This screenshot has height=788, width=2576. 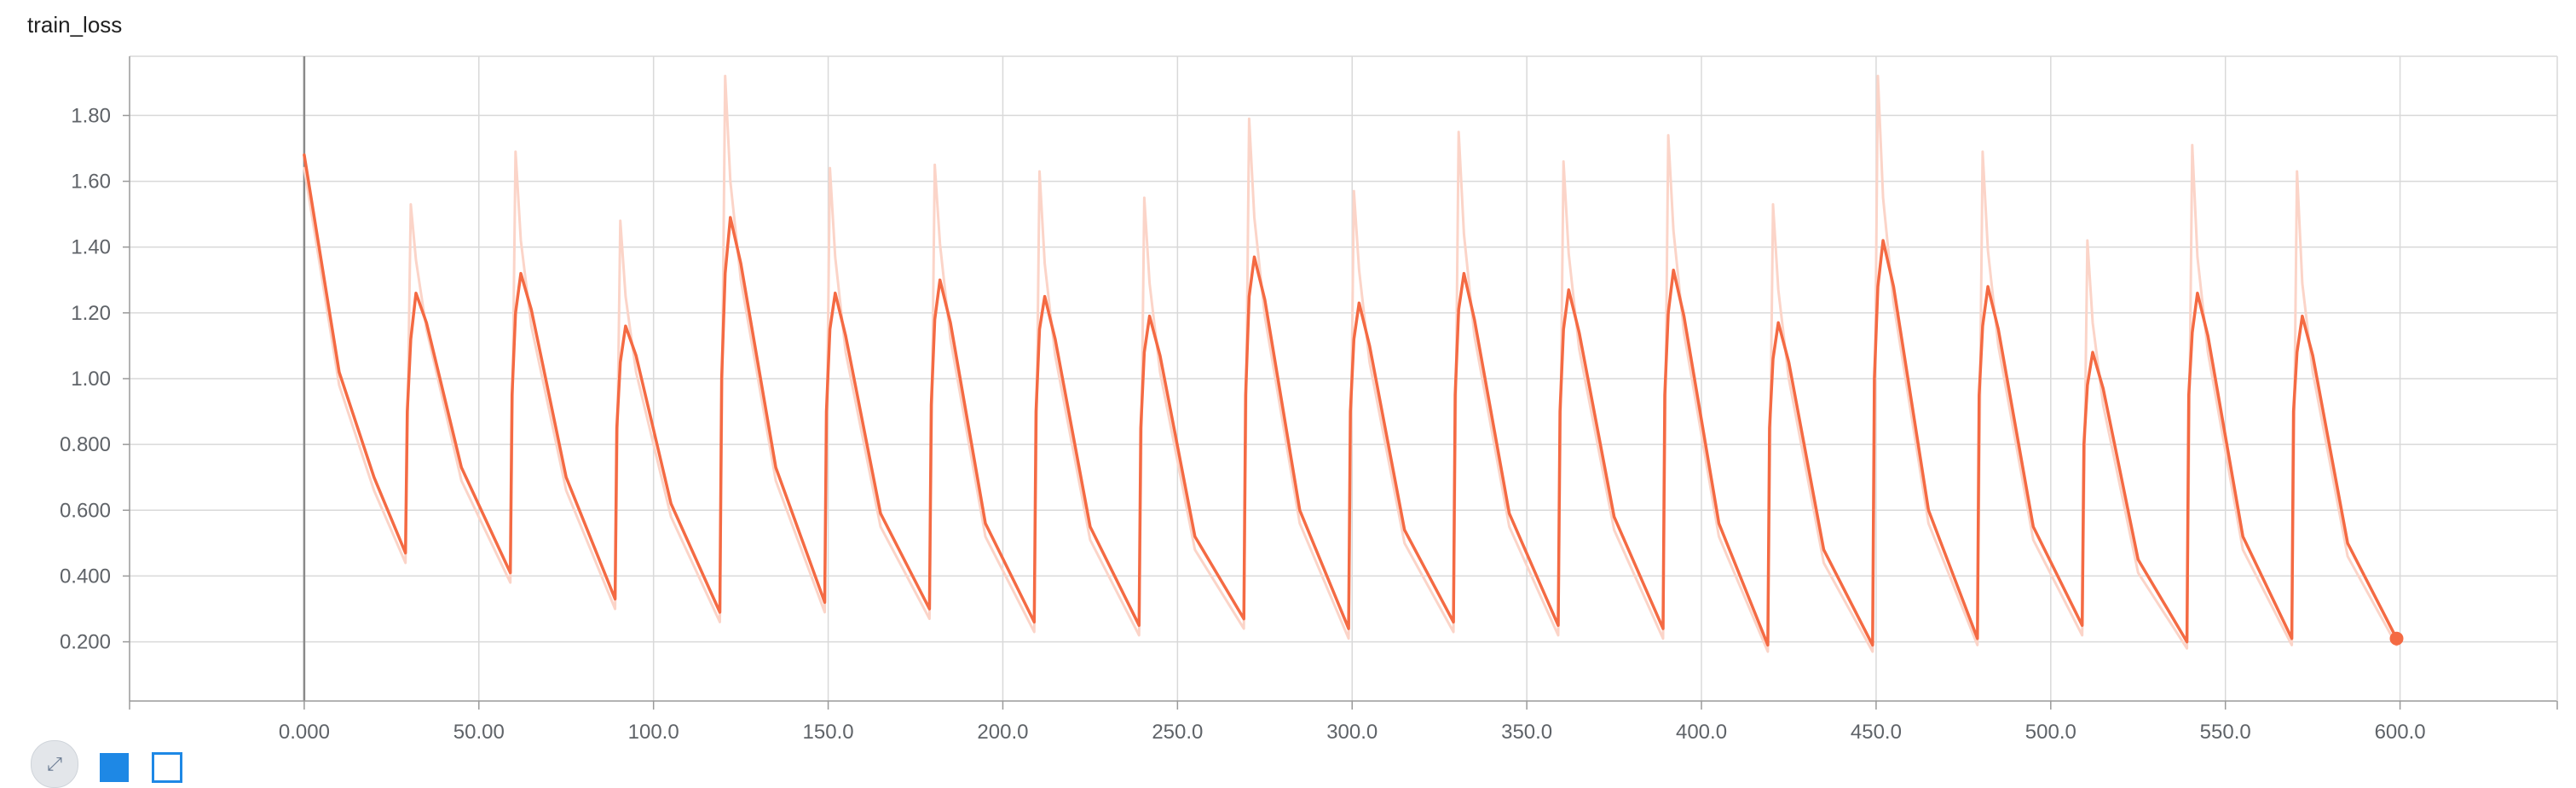 I want to click on y-tick-label: 0.600, so click(x=85, y=510).